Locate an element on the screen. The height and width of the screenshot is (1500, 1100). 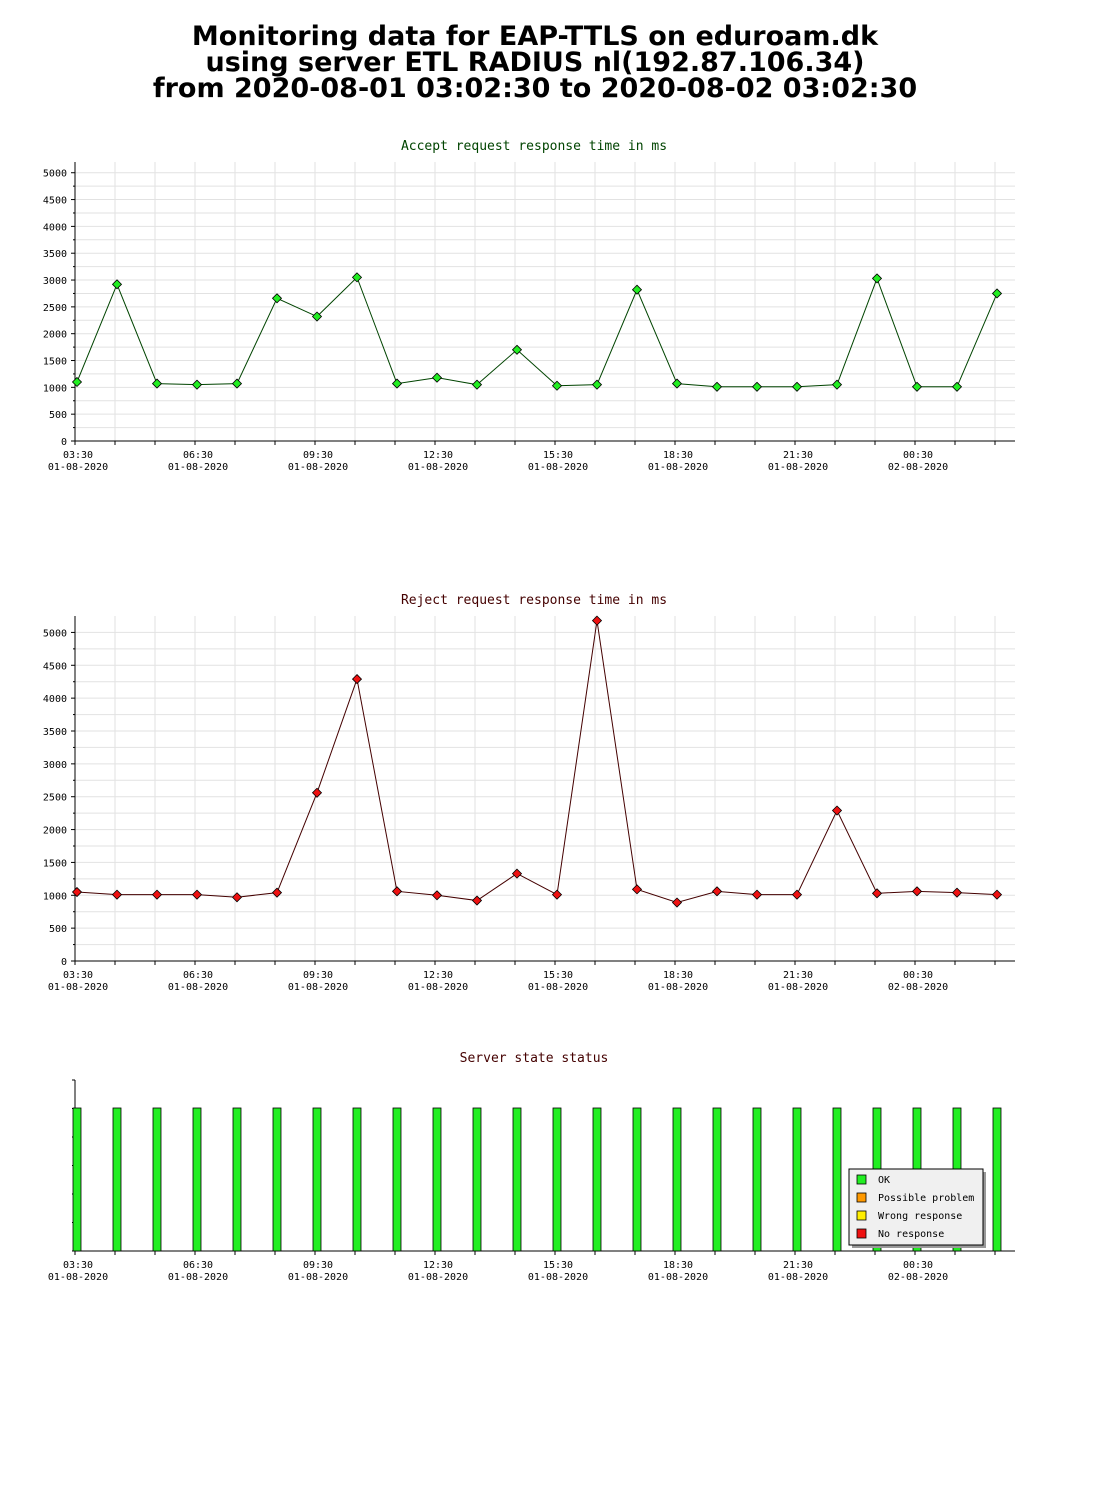
chart-title: Reject request response time in ms is located at coordinates (534, 600).